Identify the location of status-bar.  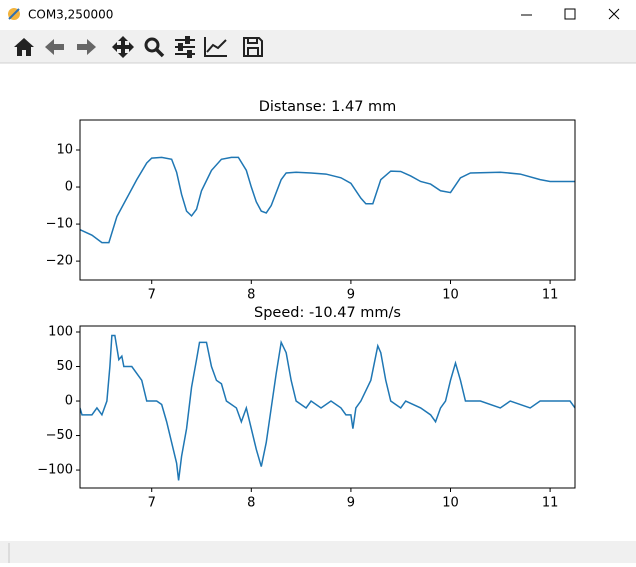
(318, 552).